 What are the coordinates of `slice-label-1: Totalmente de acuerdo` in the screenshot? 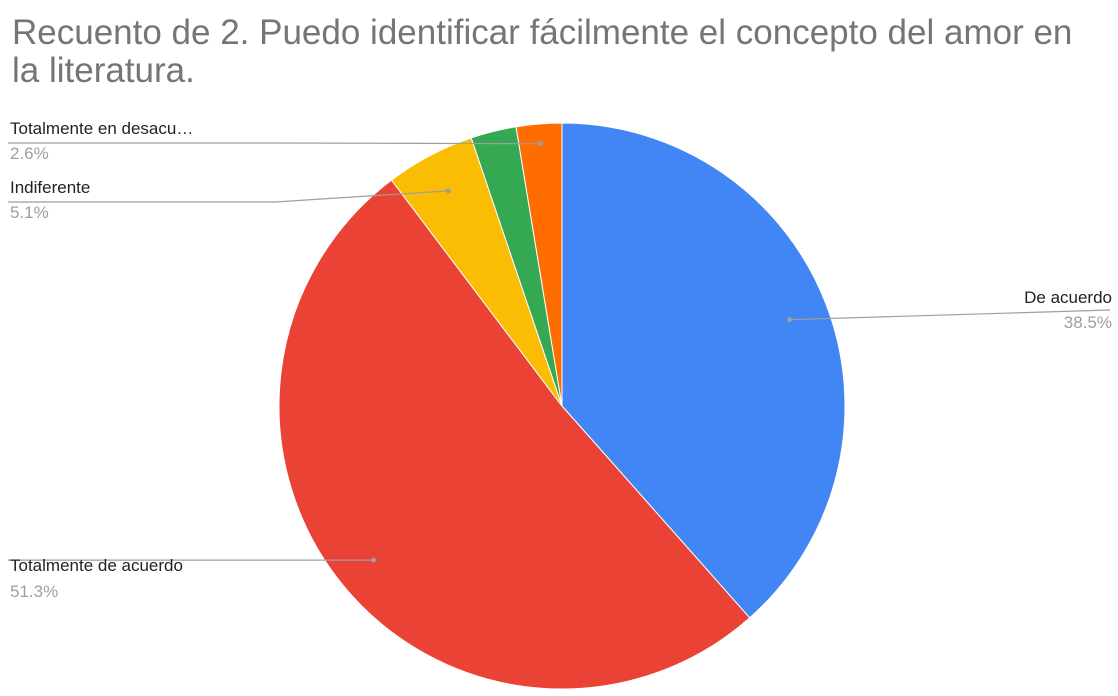 It's located at (96, 565).